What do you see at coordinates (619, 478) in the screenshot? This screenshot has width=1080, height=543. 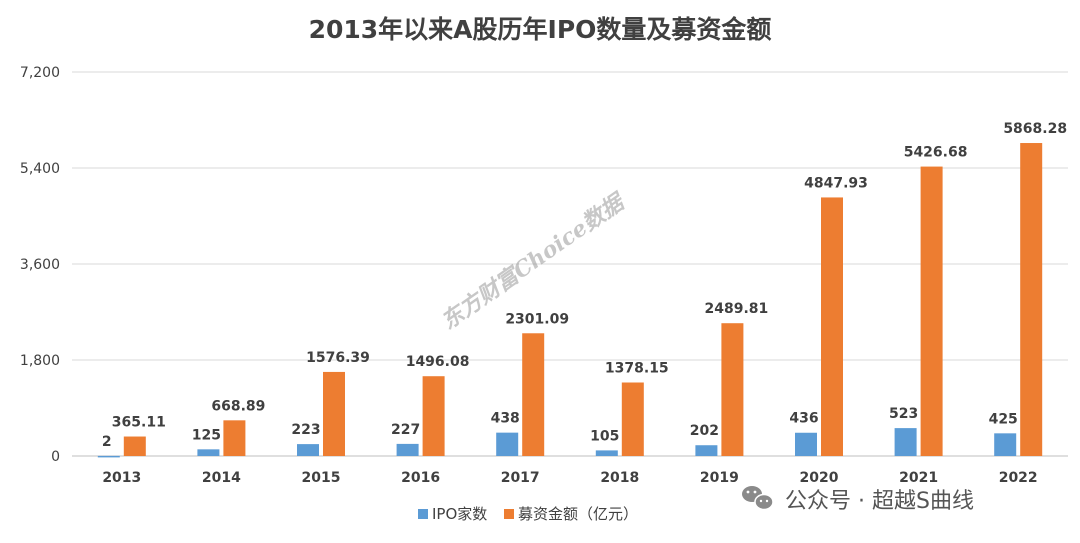 I see `x-tick-label: 2018` at bounding box center [619, 478].